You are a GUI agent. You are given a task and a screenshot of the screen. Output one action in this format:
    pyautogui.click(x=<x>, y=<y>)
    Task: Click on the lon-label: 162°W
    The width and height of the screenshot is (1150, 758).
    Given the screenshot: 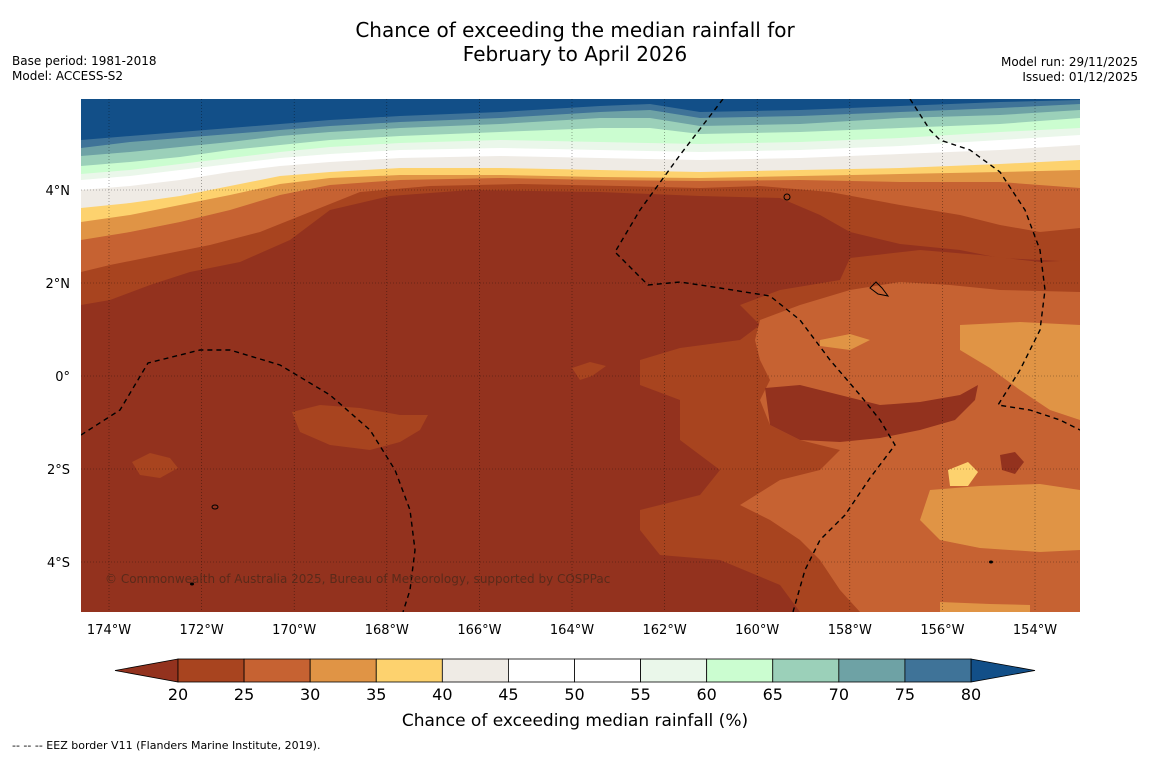 What is the action you would take?
    pyautogui.click(x=665, y=630)
    